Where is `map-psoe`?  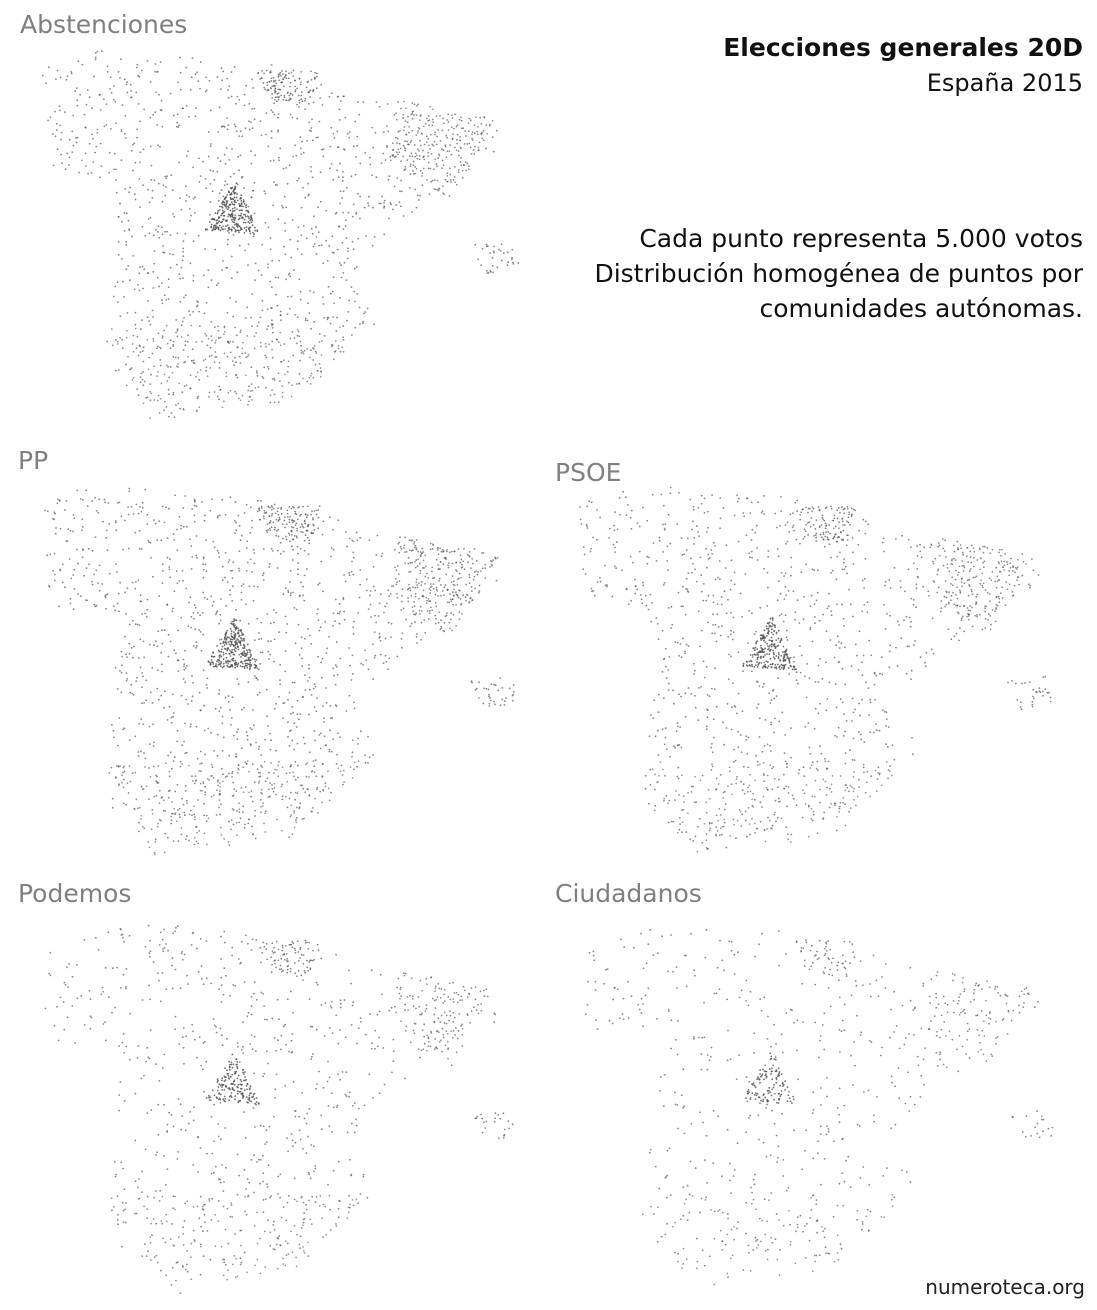 map-psoe is located at coordinates (815, 669).